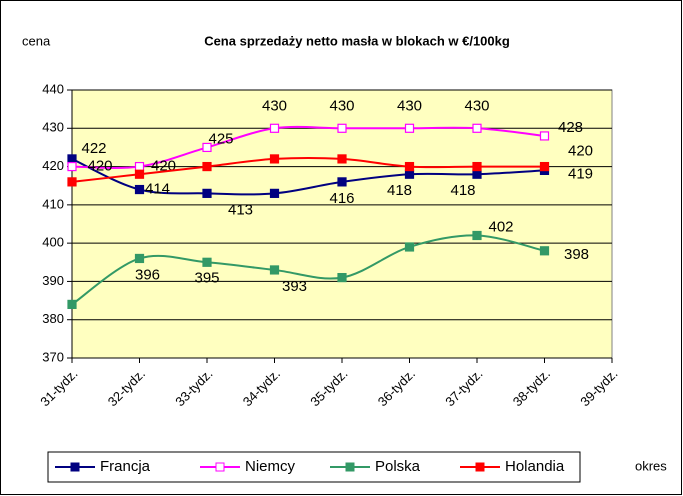 This screenshot has width=683, height=496. I want to click on legend-label: Polska, so click(398, 466).